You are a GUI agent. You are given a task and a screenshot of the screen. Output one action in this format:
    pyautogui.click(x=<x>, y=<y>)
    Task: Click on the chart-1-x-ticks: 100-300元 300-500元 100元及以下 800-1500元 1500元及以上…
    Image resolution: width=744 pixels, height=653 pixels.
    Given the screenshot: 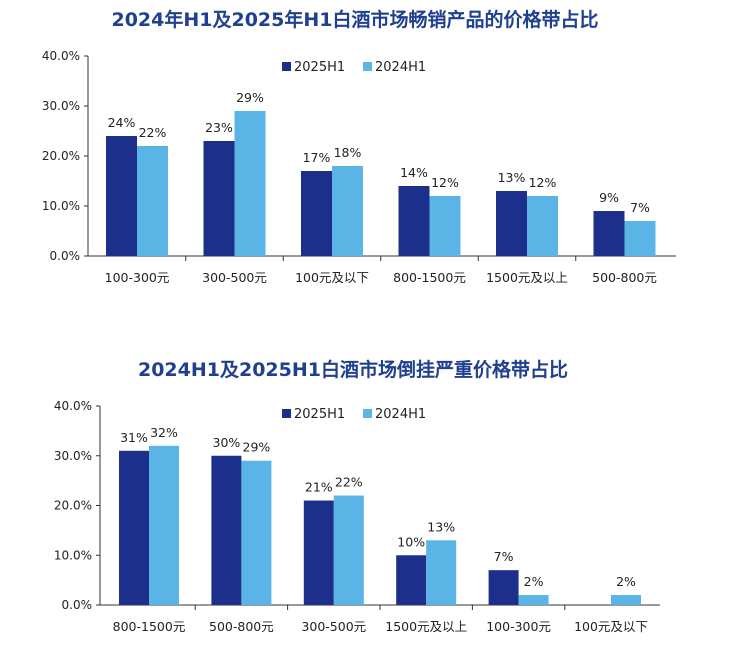 What is the action you would take?
    pyautogui.click(x=381, y=270)
    